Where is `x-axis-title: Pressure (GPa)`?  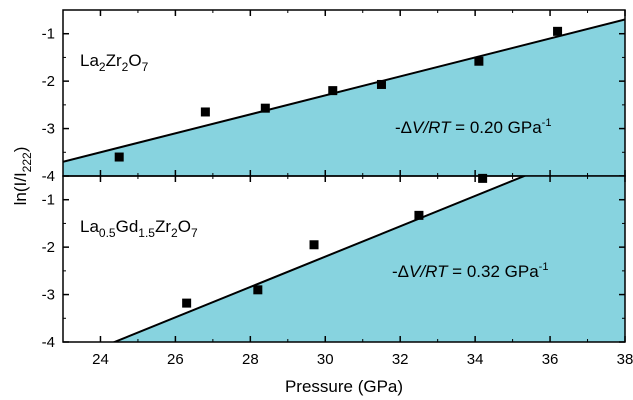
x-axis-title: Pressure (GPa) is located at coordinates (344, 386).